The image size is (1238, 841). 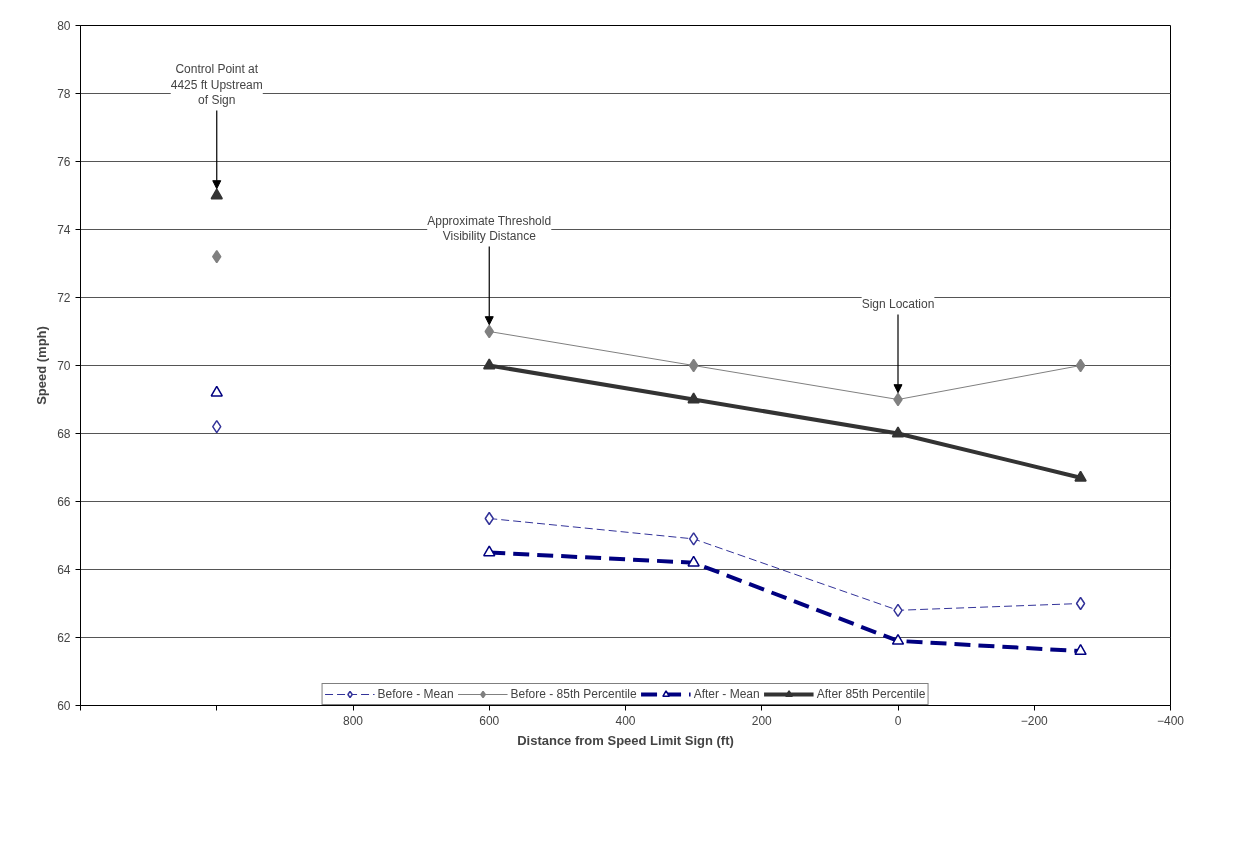 What do you see at coordinates (64, 502) in the screenshot?
I see `y-tick-label: 66` at bounding box center [64, 502].